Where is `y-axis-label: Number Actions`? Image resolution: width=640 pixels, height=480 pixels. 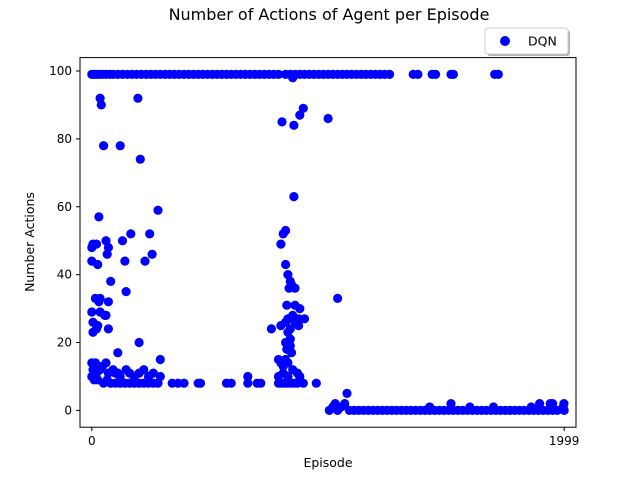 y-axis-label: Number Actions is located at coordinates (29, 242).